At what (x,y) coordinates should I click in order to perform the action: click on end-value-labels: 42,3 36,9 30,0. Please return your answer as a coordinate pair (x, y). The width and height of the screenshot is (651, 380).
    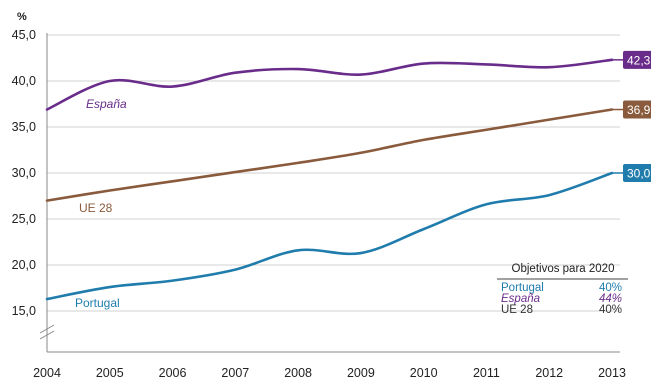
    Looking at the image, I should click on (632, 116).